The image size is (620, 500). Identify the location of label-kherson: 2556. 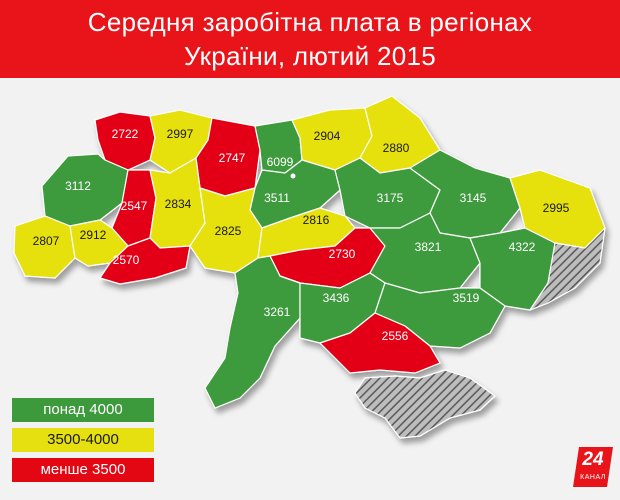
(395, 336).